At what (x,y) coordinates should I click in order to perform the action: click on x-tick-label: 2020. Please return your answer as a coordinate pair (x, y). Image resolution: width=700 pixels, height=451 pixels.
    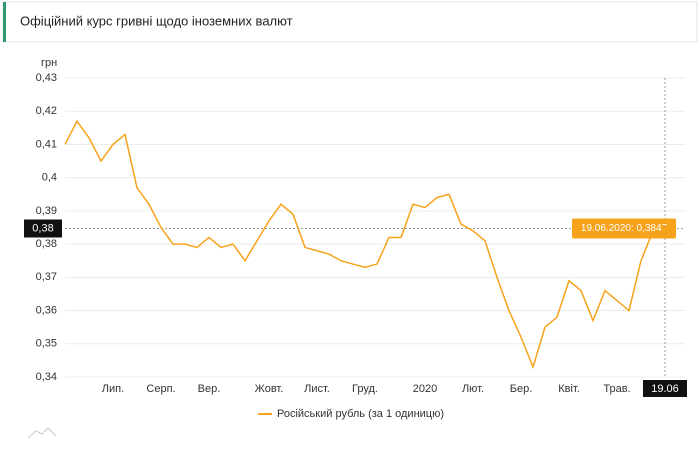
    Looking at the image, I should click on (425, 389).